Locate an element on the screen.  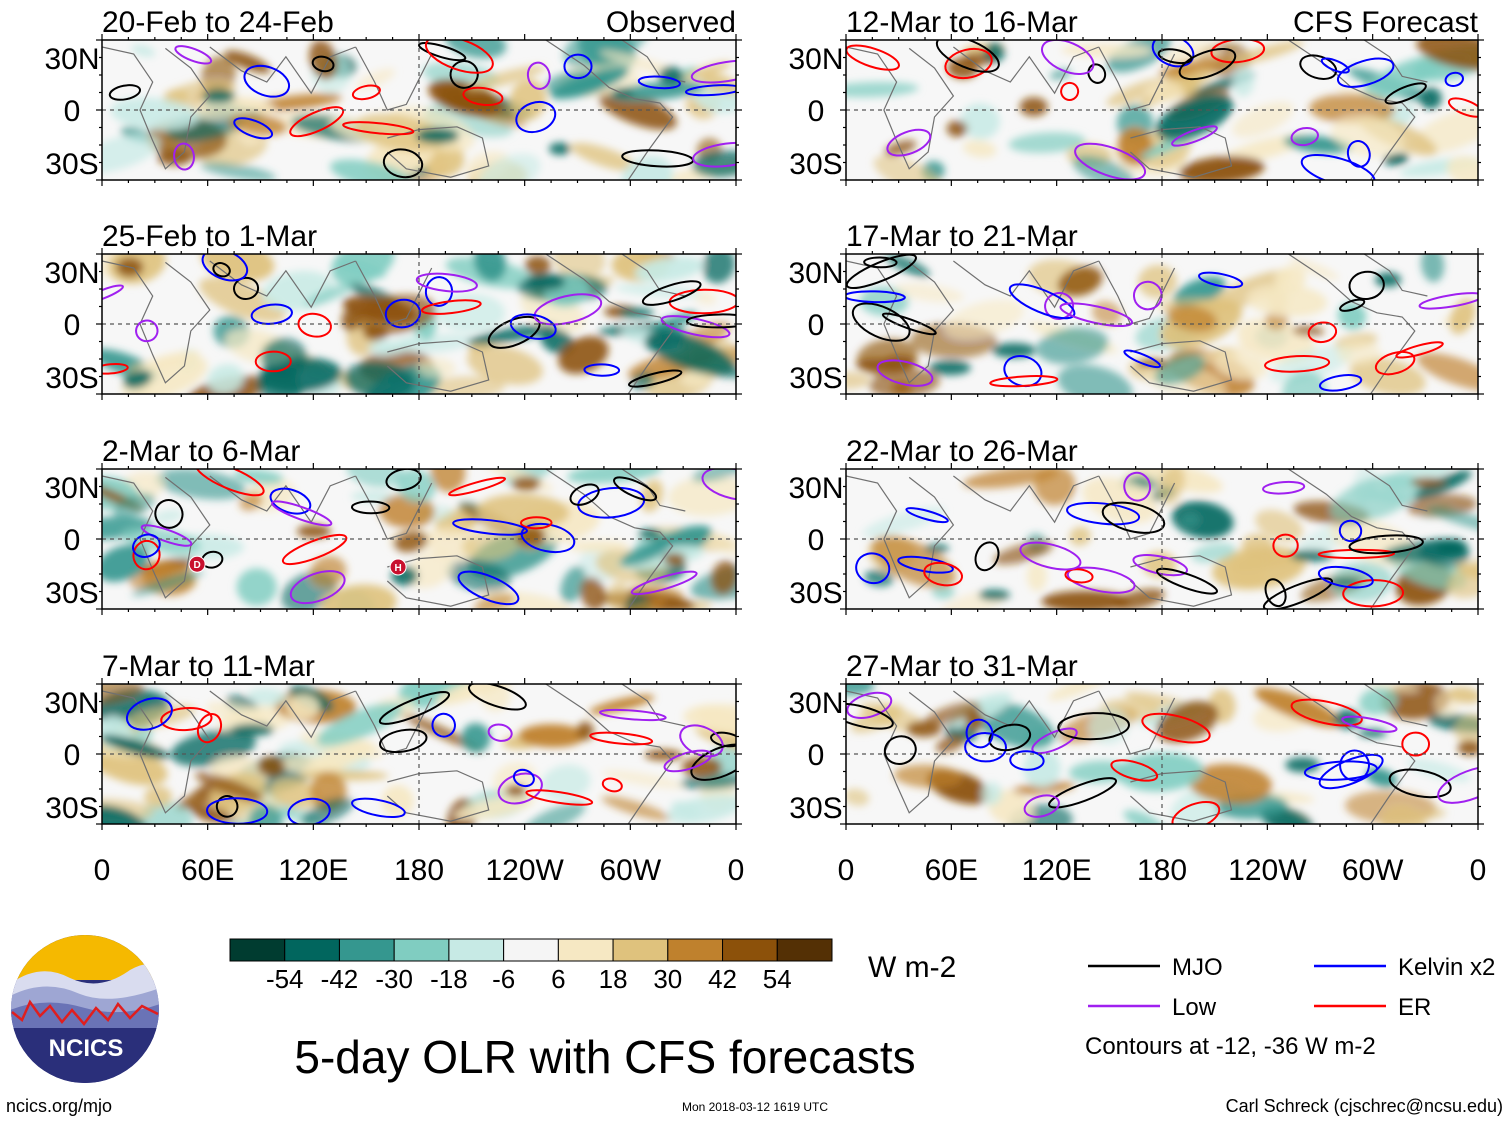
ncics-logo: NCICS is located at coordinates (85, 1009).